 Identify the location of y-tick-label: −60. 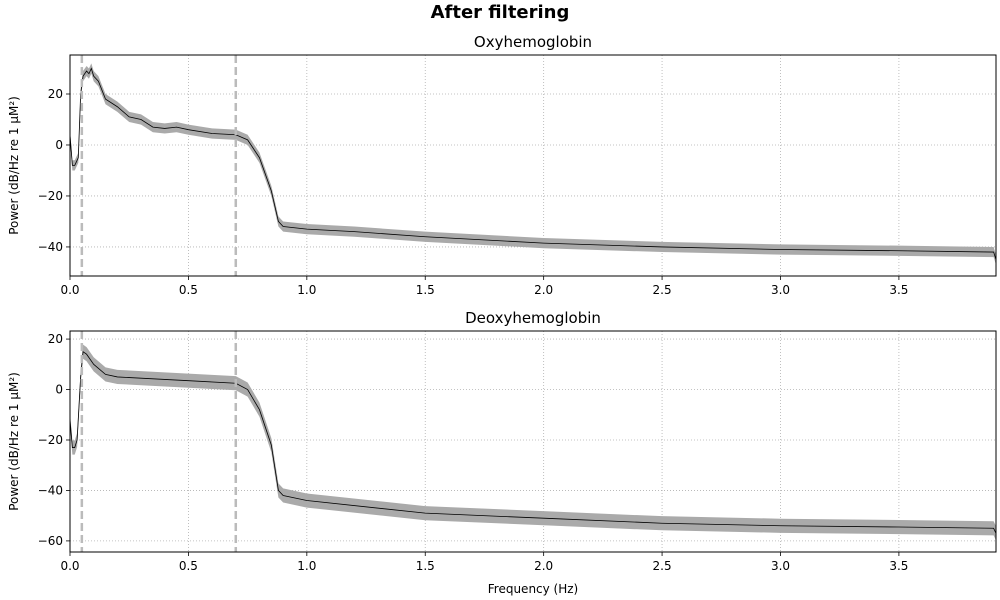
(50, 541).